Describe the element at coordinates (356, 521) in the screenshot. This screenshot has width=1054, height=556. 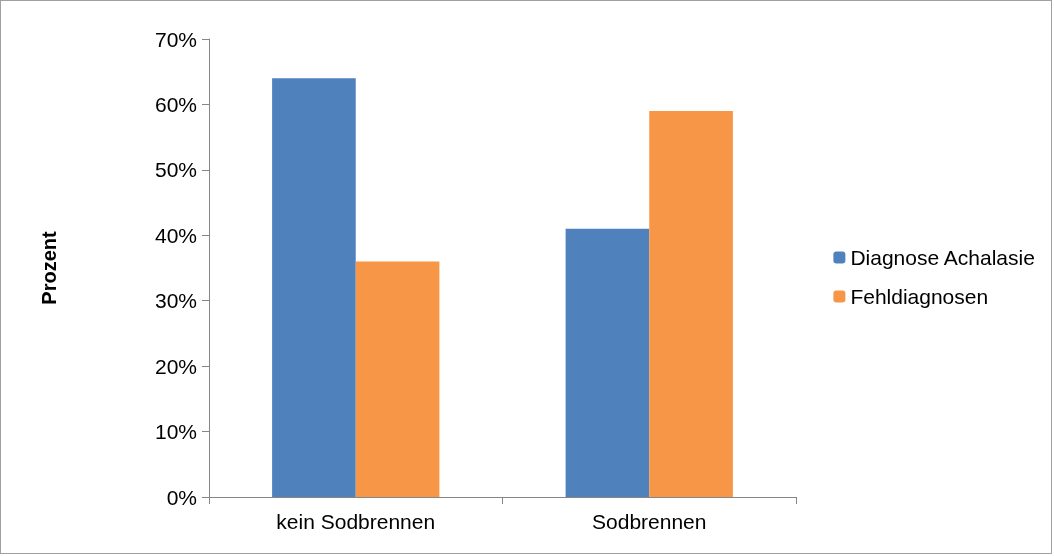
I see `x-tick-label: kein Sodbrennen` at that location.